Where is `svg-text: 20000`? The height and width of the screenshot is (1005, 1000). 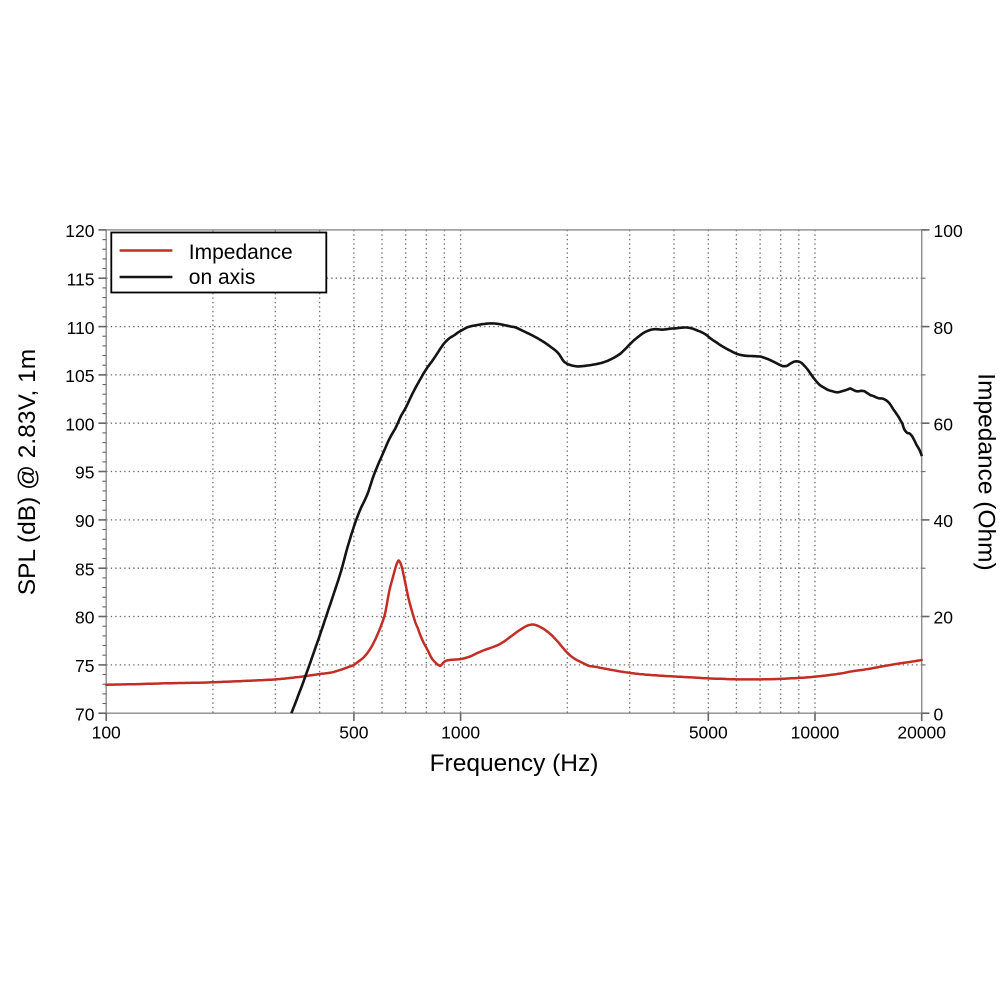 svg-text: 20000 is located at coordinates (921, 733).